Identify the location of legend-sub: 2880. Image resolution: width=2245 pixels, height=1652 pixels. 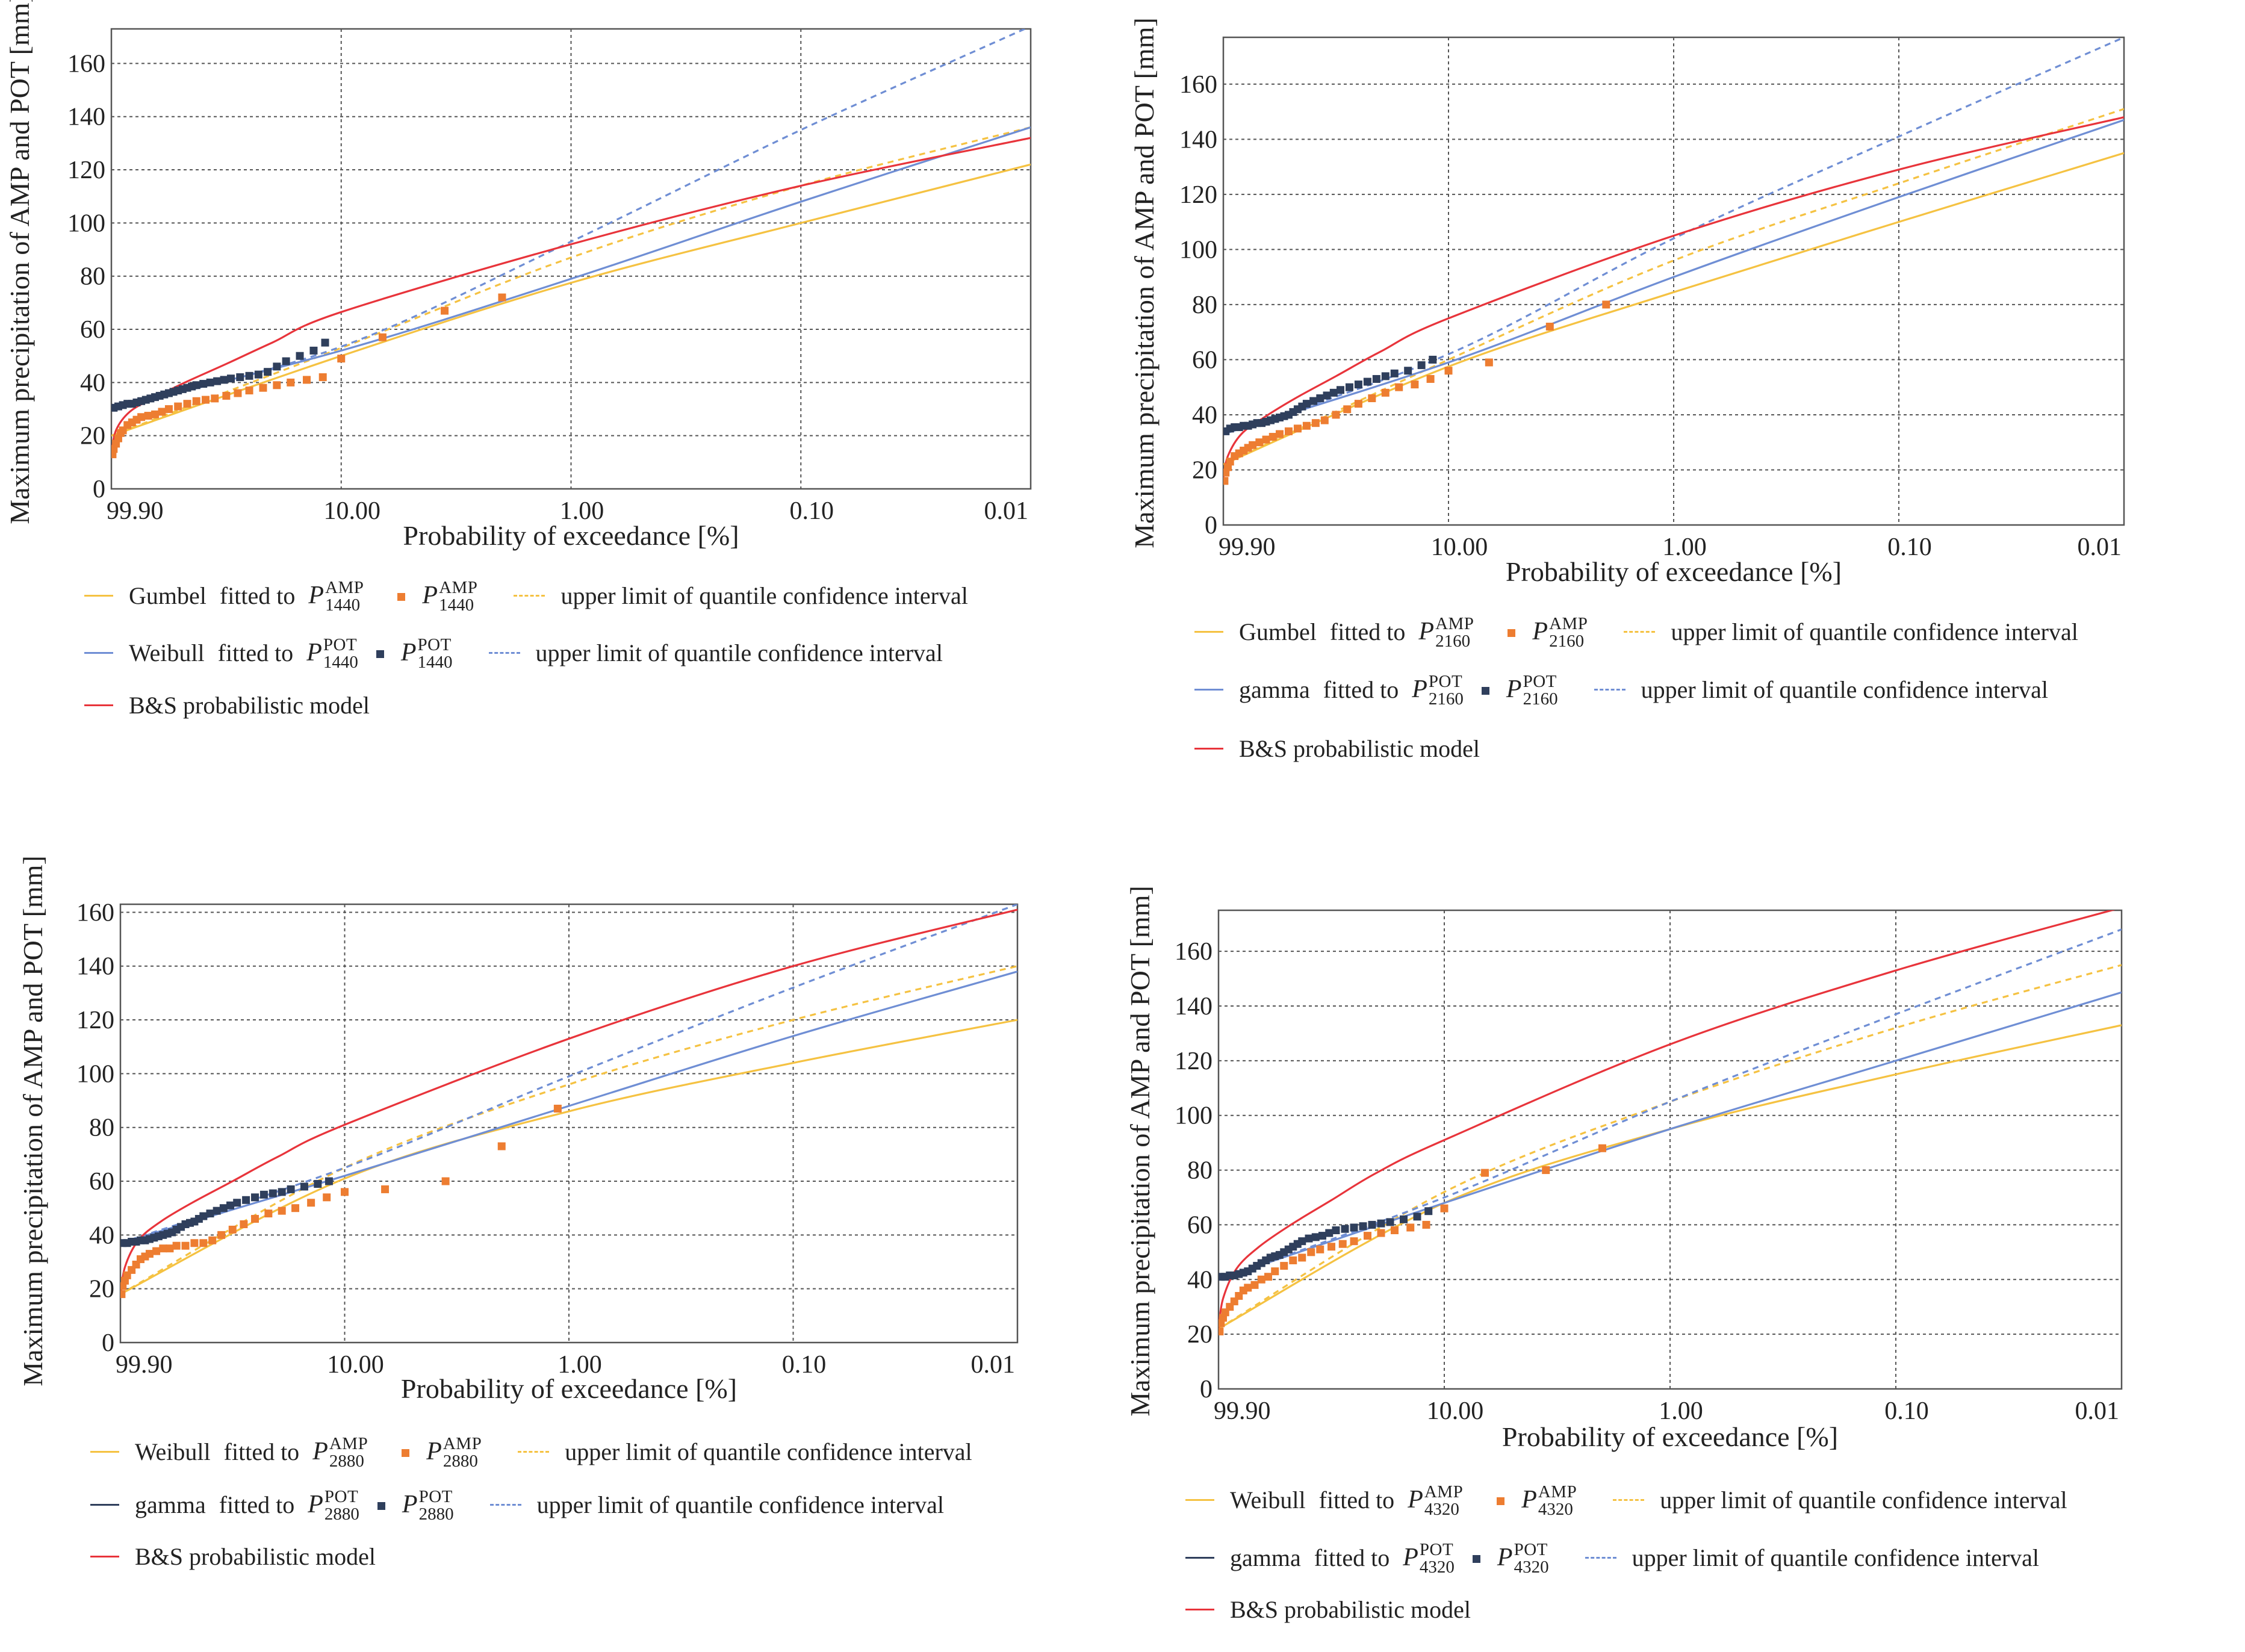
(346, 1462).